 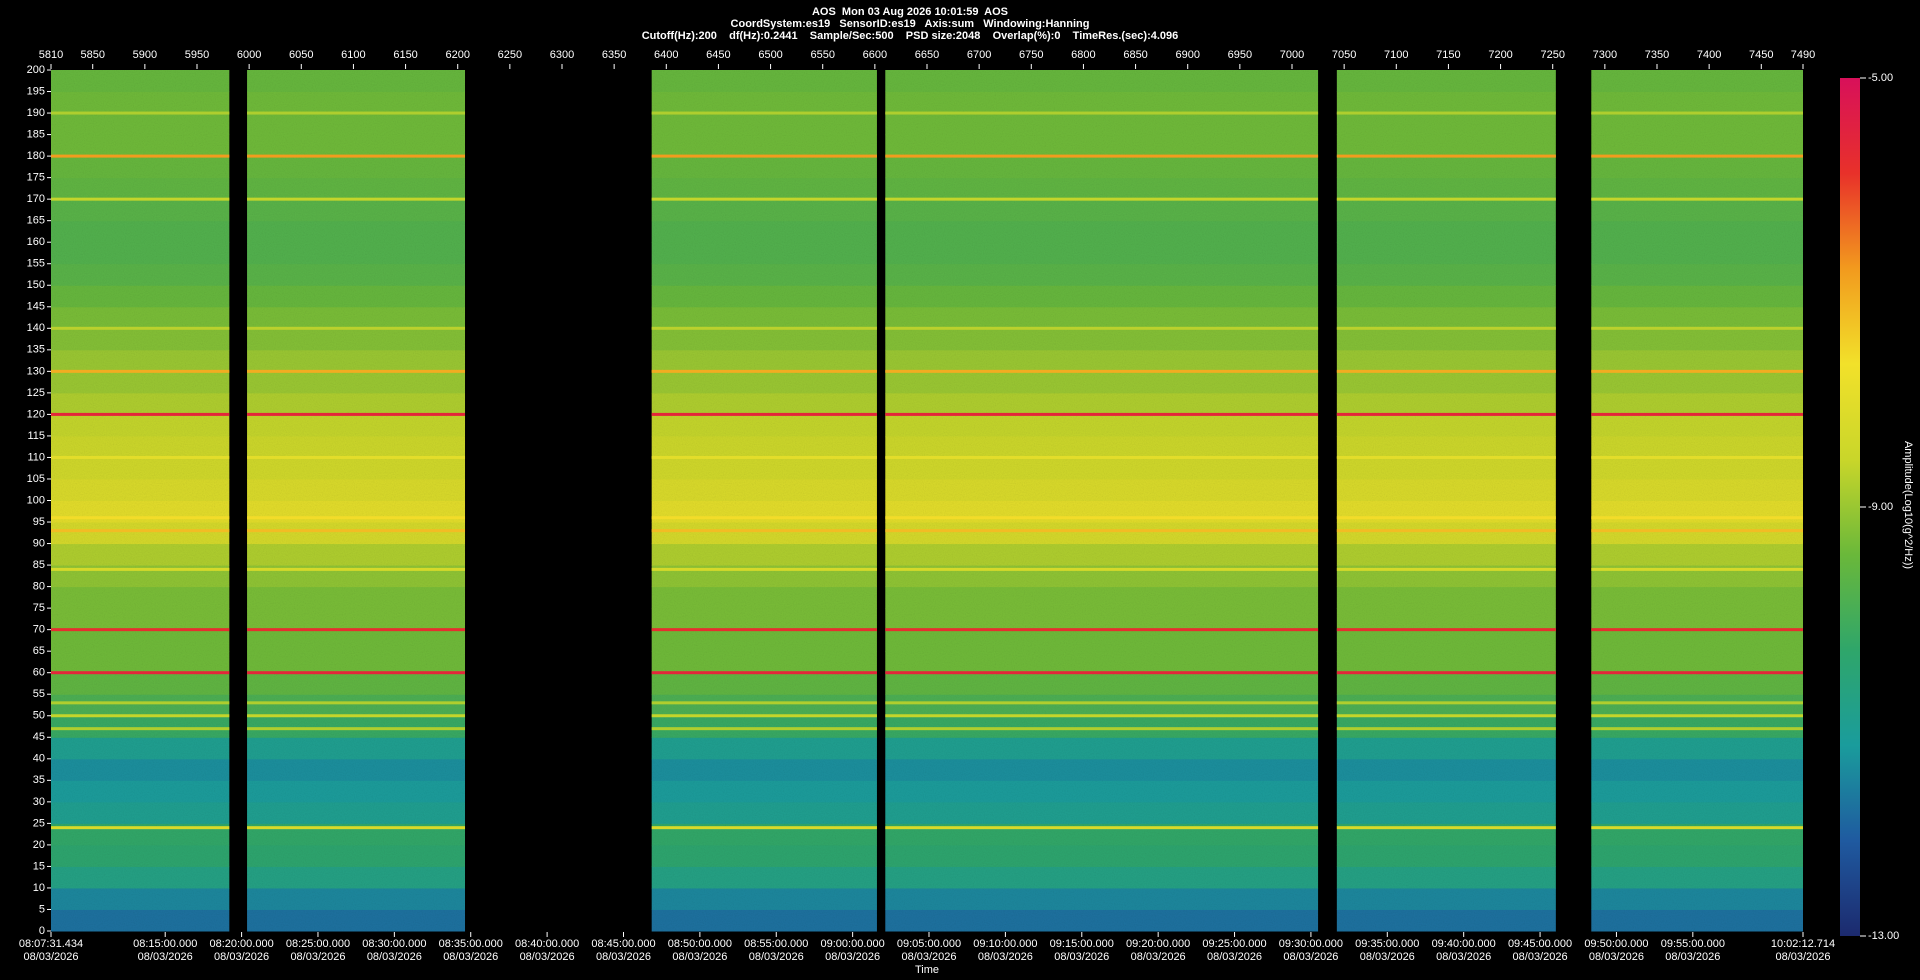 What do you see at coordinates (36, 242) in the screenshot?
I see `y-tick-label: 160` at bounding box center [36, 242].